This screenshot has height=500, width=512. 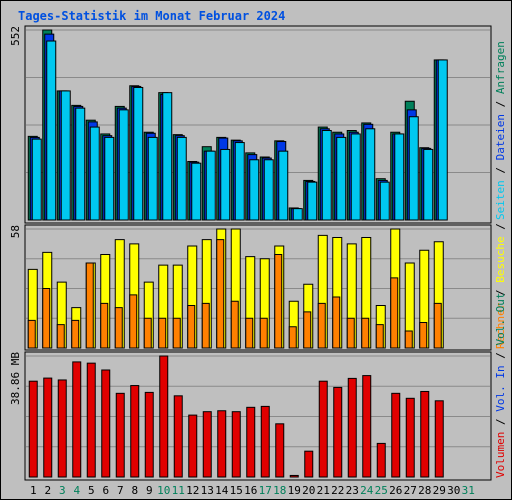 I want to click on legend-seiten: Seiten, so click(x=500, y=200).